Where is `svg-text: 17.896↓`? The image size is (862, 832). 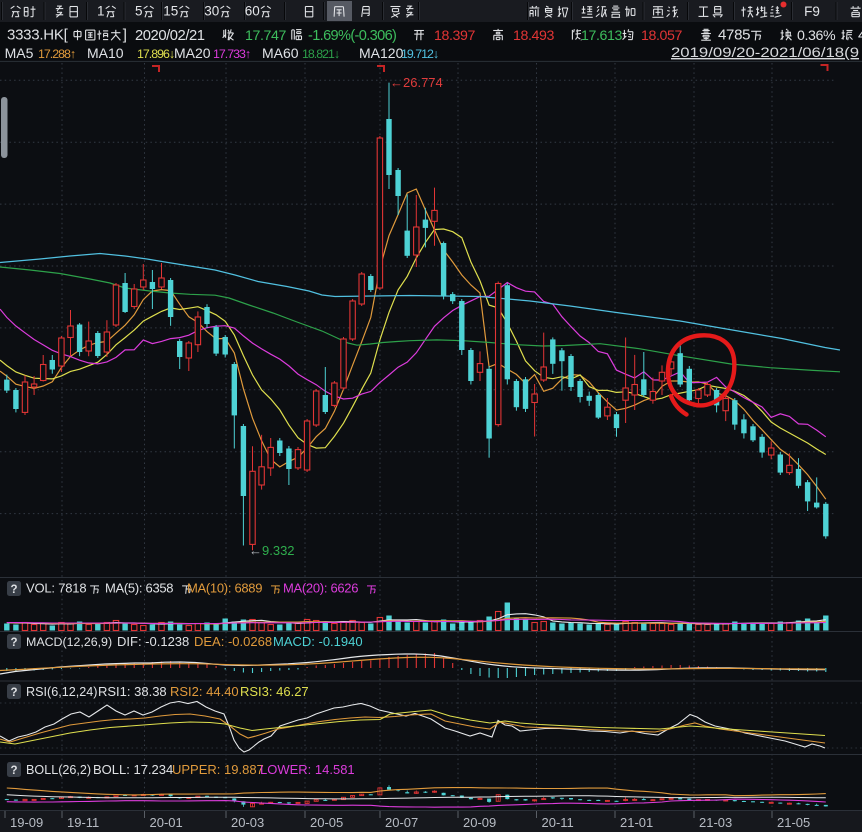 svg-text: 17.896↓ is located at coordinates (155, 54).